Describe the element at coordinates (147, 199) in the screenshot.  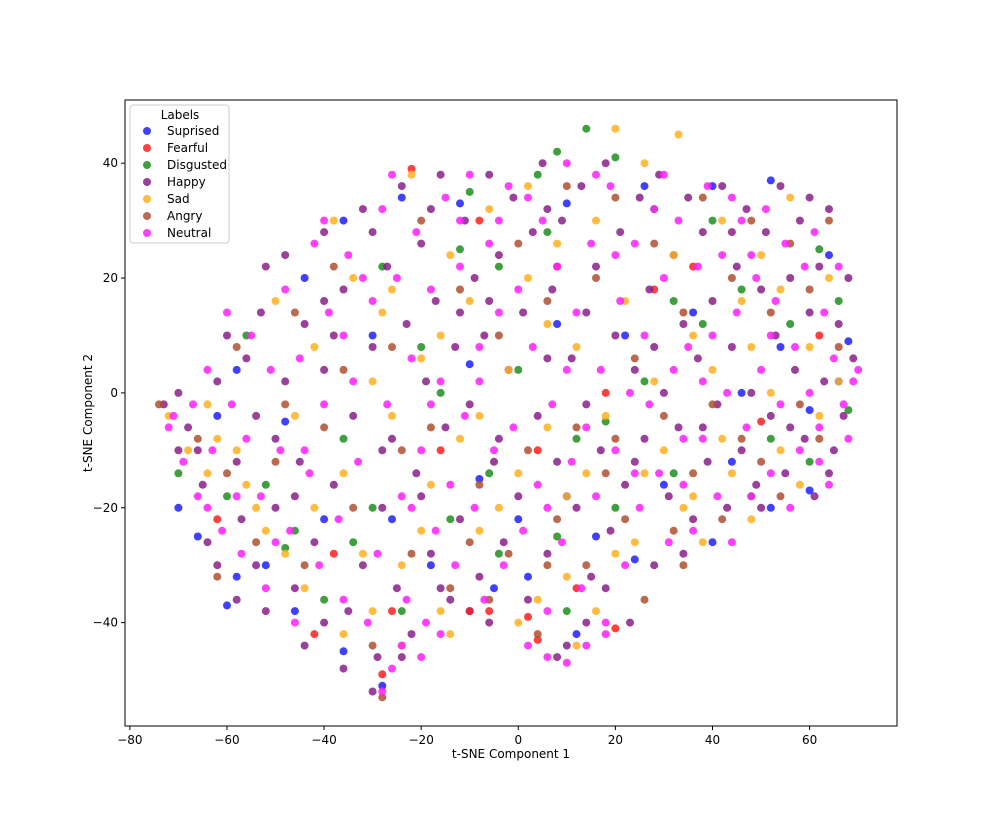
I see `legend-marker-sad` at that location.